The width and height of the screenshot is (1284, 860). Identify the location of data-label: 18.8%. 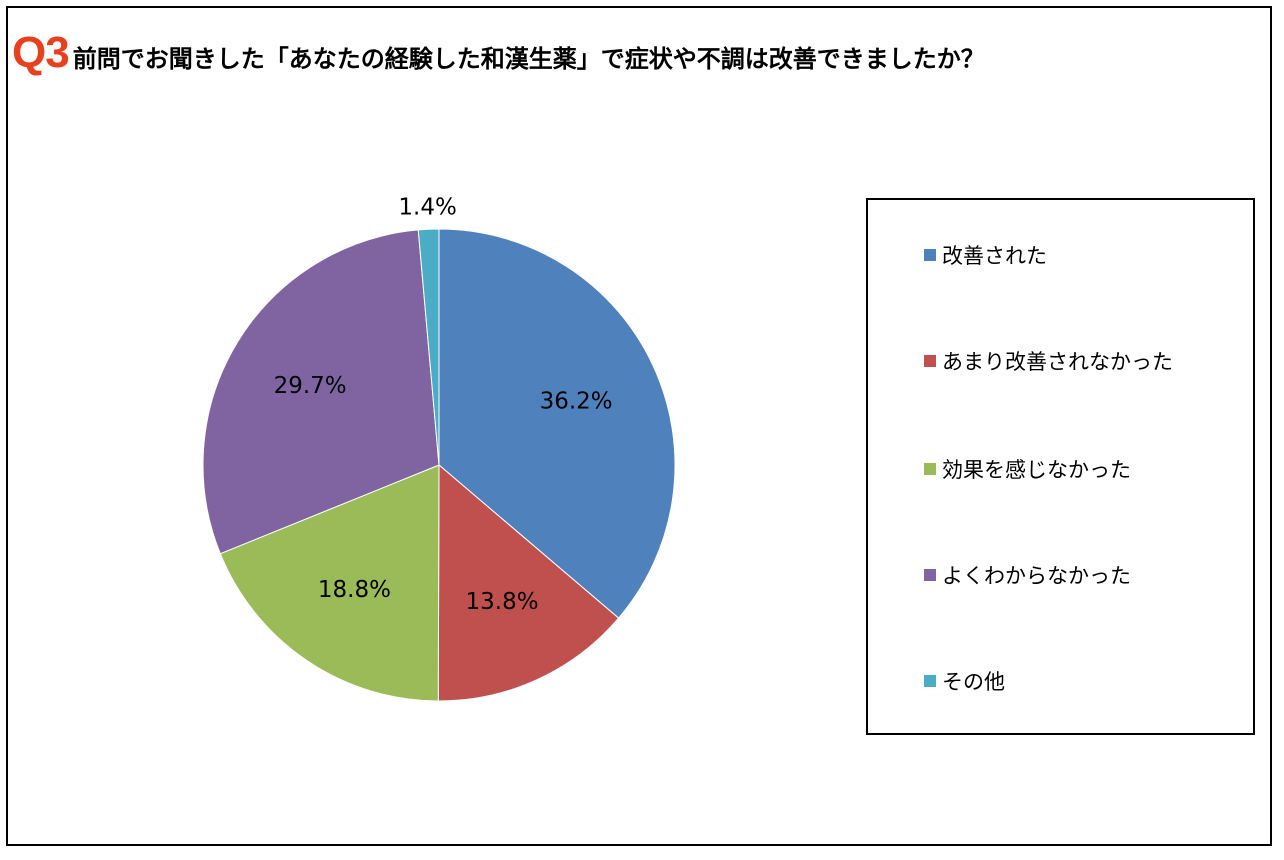
(354, 590).